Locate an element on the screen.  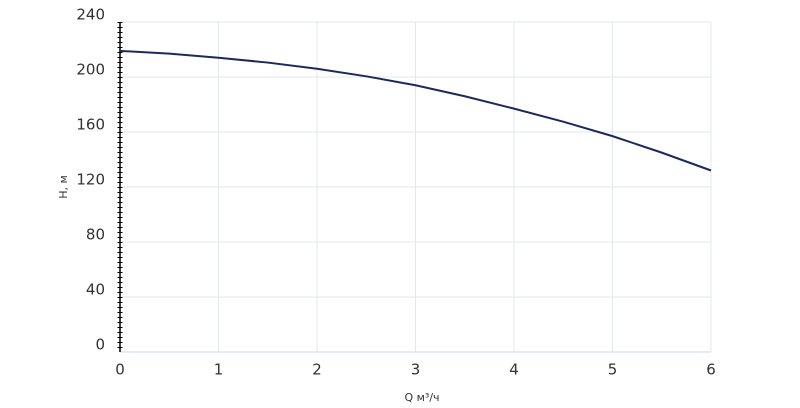
y-axis-title: H, м is located at coordinates (63, 187).